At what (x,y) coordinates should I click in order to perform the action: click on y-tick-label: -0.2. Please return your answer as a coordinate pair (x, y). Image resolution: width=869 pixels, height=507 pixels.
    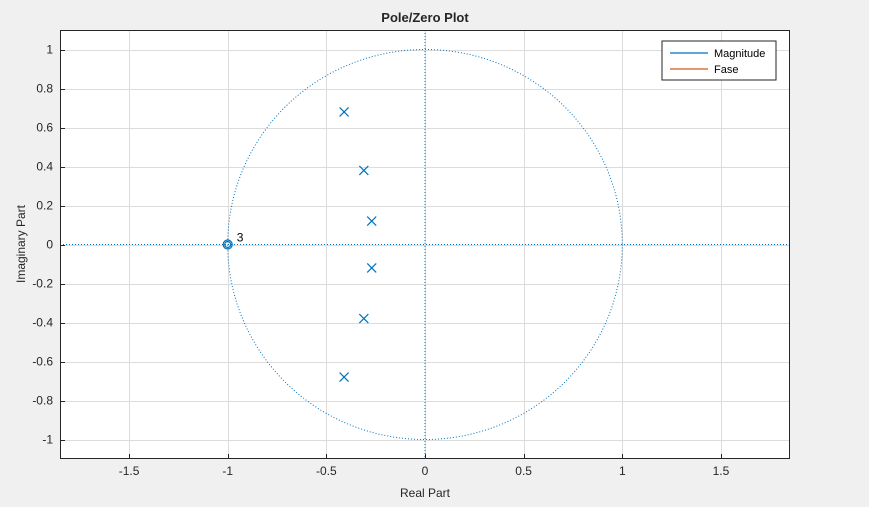
    Looking at the image, I should click on (42, 284).